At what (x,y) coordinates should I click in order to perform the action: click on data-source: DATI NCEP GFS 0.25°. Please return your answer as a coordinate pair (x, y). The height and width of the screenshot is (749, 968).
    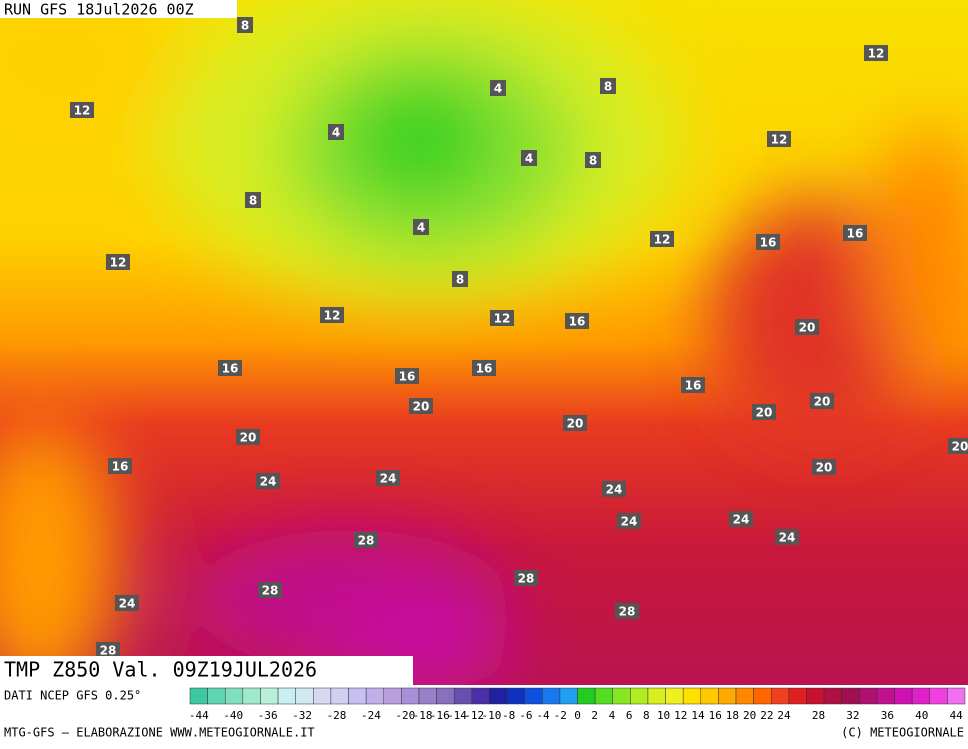
    Looking at the image, I should click on (72, 696).